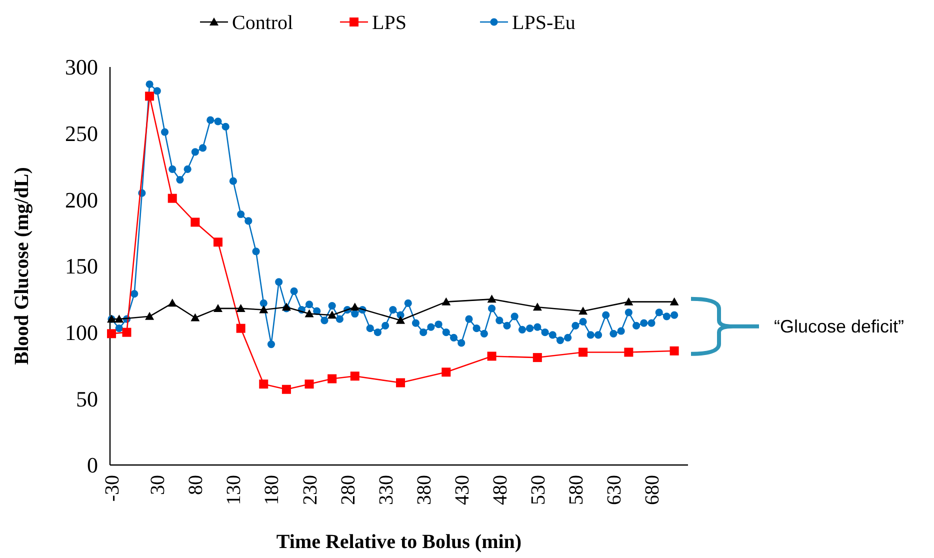 The height and width of the screenshot is (558, 934). Describe the element at coordinates (399, 542) in the screenshot. I see `x-axis-title: Time Relative to Bolus (min)` at that location.